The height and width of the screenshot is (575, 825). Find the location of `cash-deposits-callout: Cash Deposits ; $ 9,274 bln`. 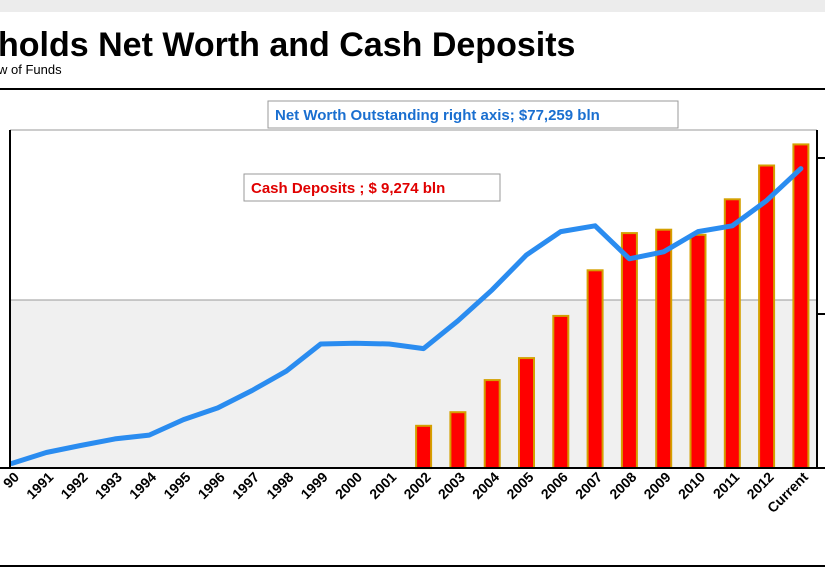

cash-deposits-callout: Cash Deposits ; $ 9,274 bln is located at coordinates (372, 187).